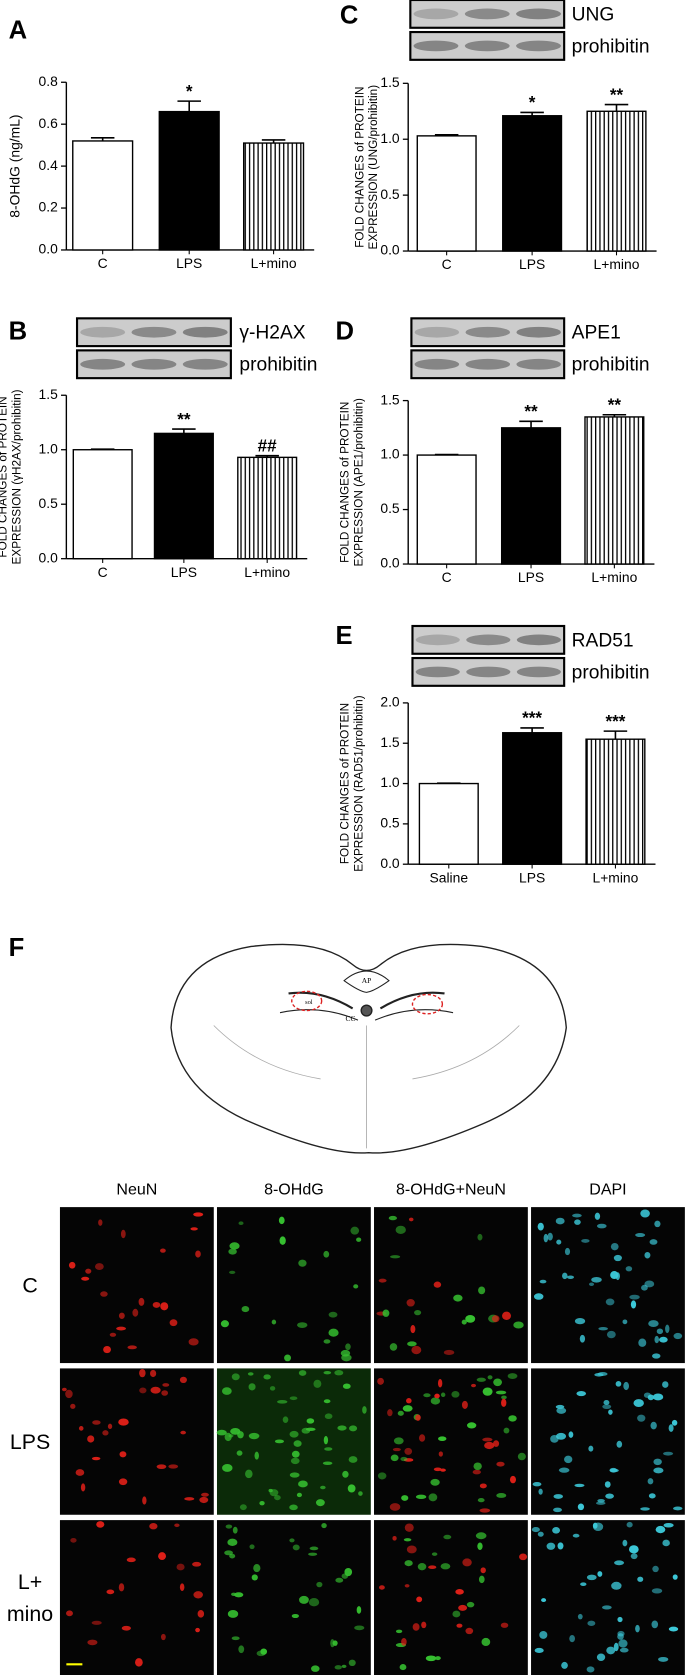  I want to click on atlas-label: sol, so click(309, 1002).